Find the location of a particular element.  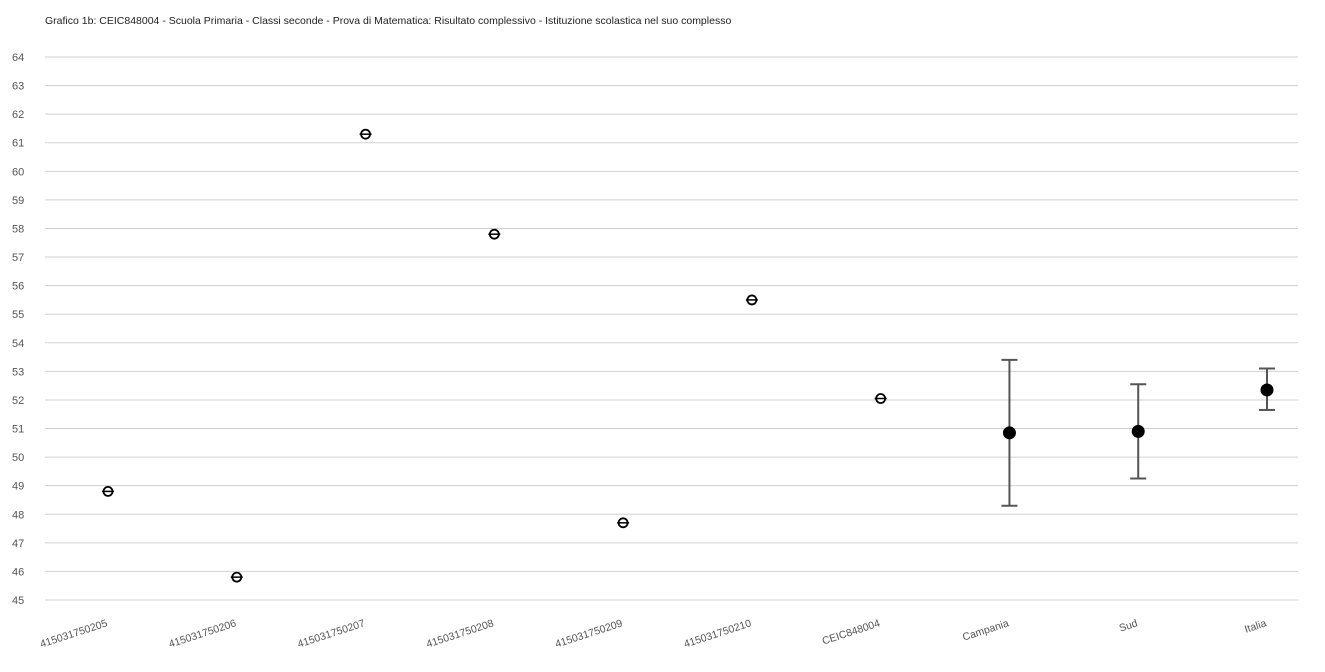

x-tick-label: 415031750205 is located at coordinates (74, 633).